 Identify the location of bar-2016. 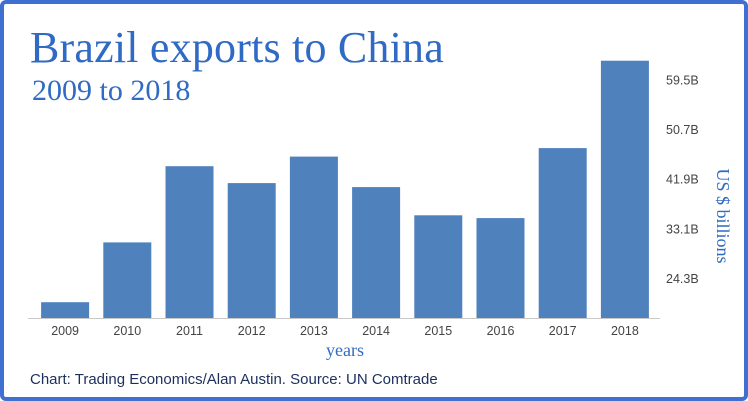
(500, 268).